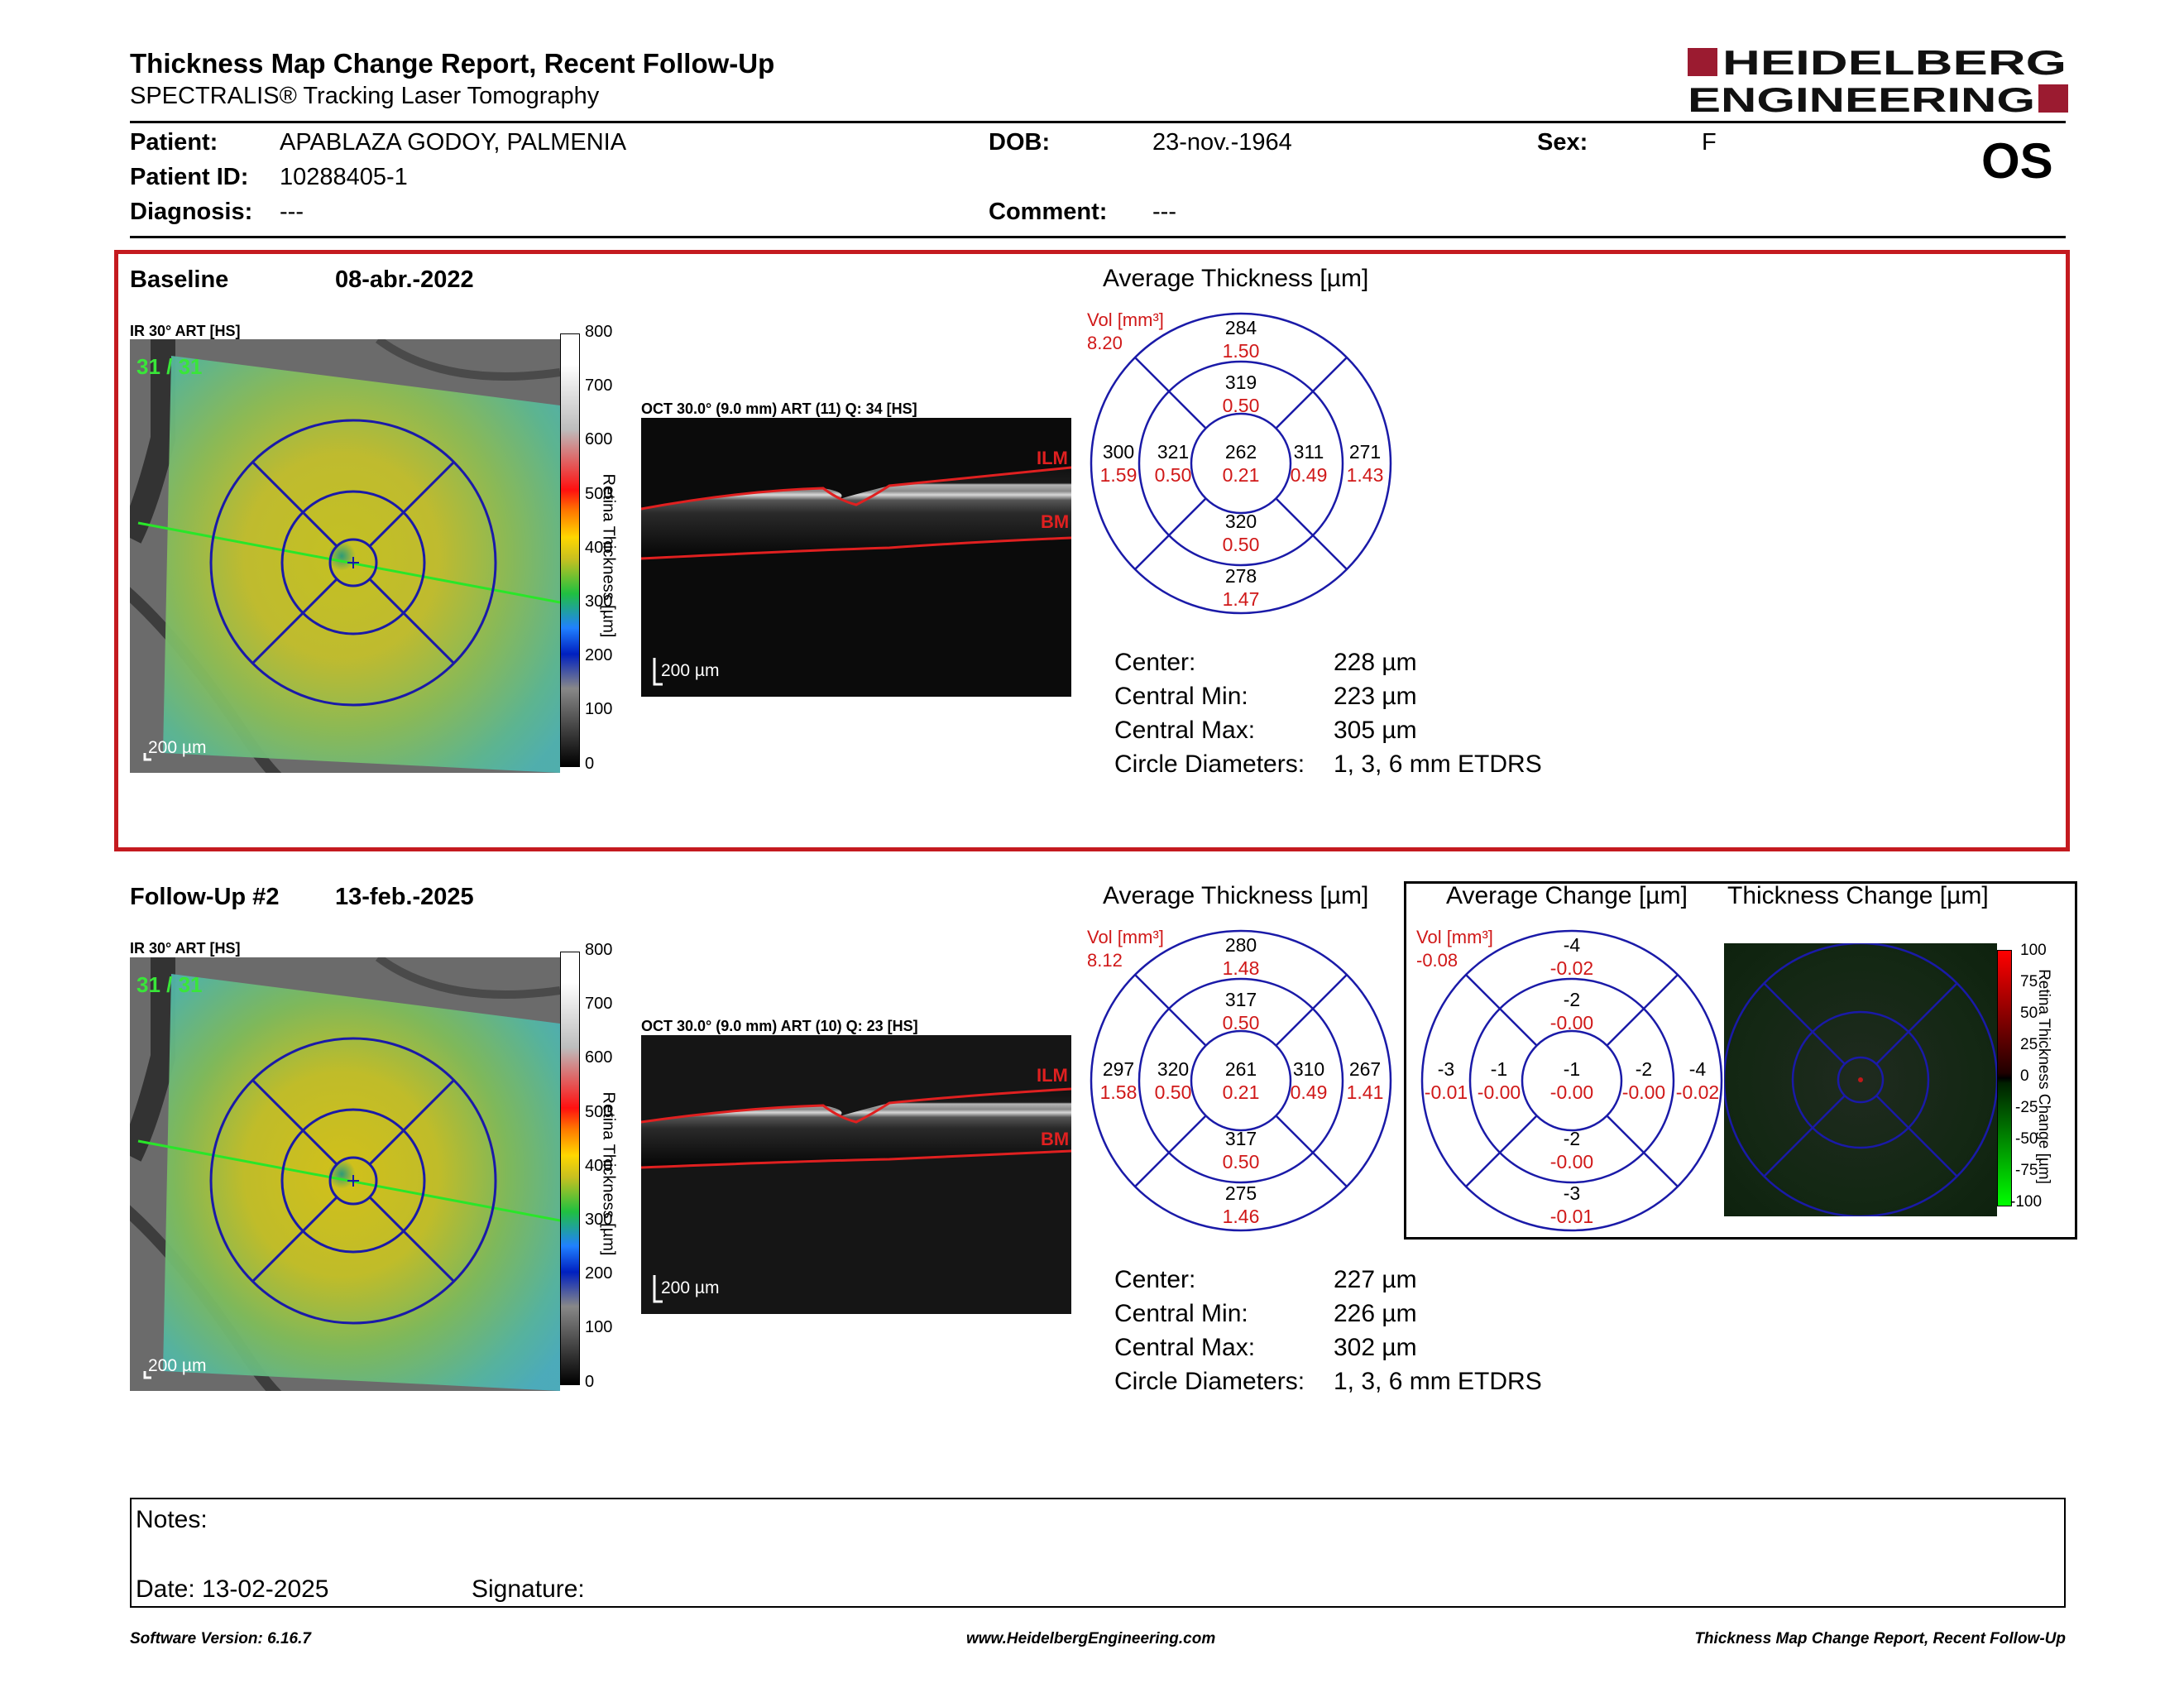 The height and width of the screenshot is (1688, 2184). What do you see at coordinates (174, 142) in the screenshot?
I see `patient-label: Patient:` at bounding box center [174, 142].